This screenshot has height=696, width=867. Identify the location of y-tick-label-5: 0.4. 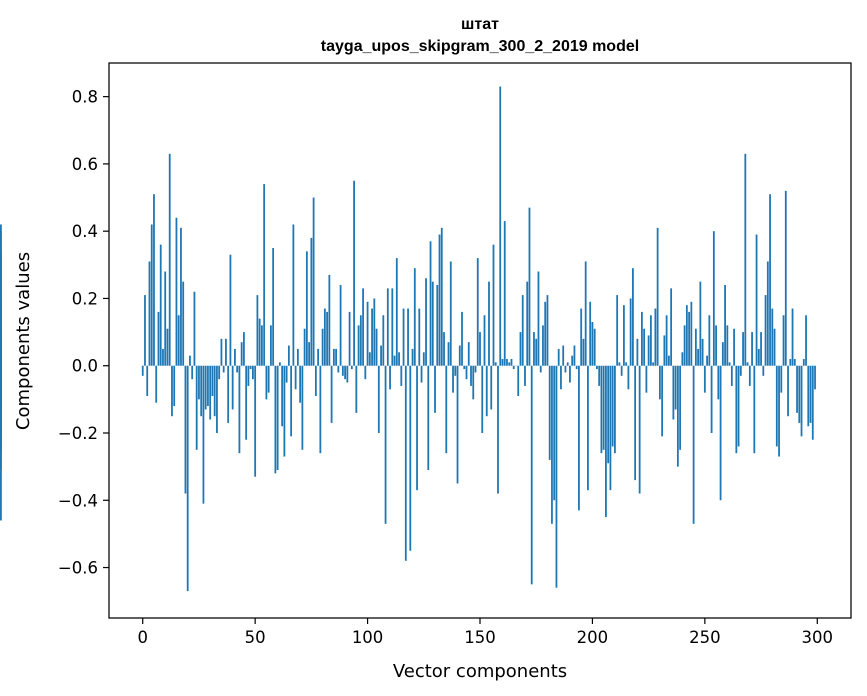
(85, 231).